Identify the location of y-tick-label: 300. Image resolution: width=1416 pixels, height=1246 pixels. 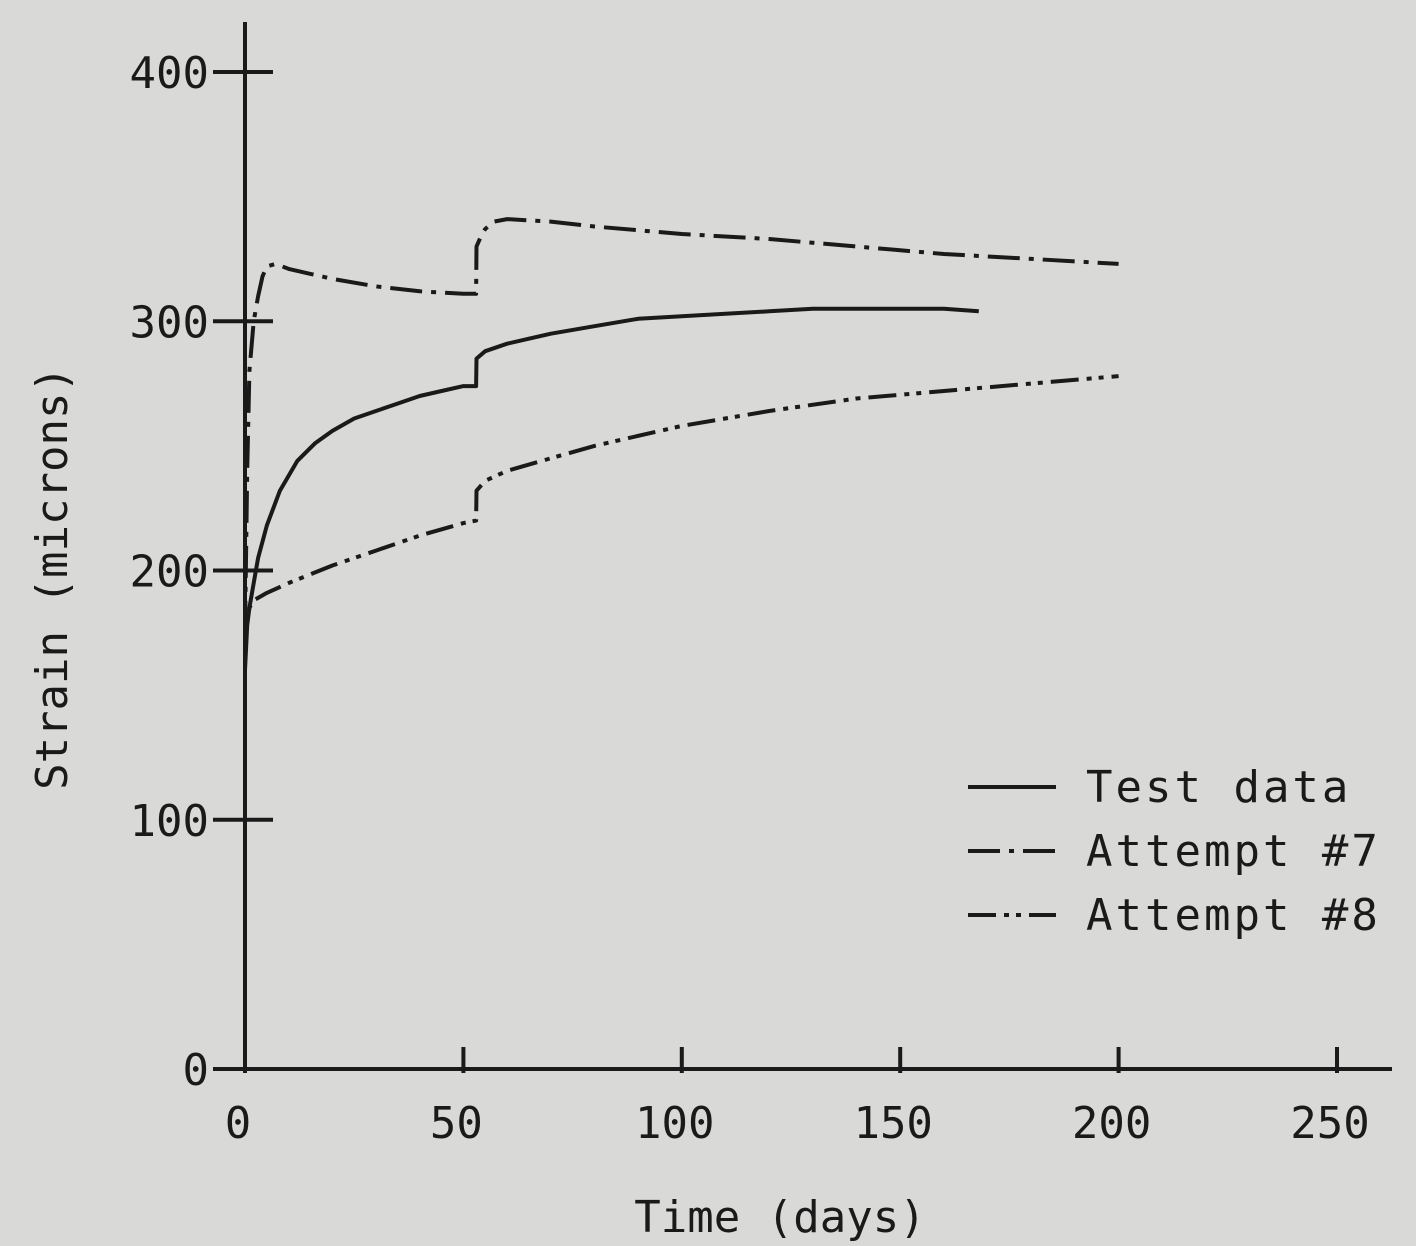
(169, 322).